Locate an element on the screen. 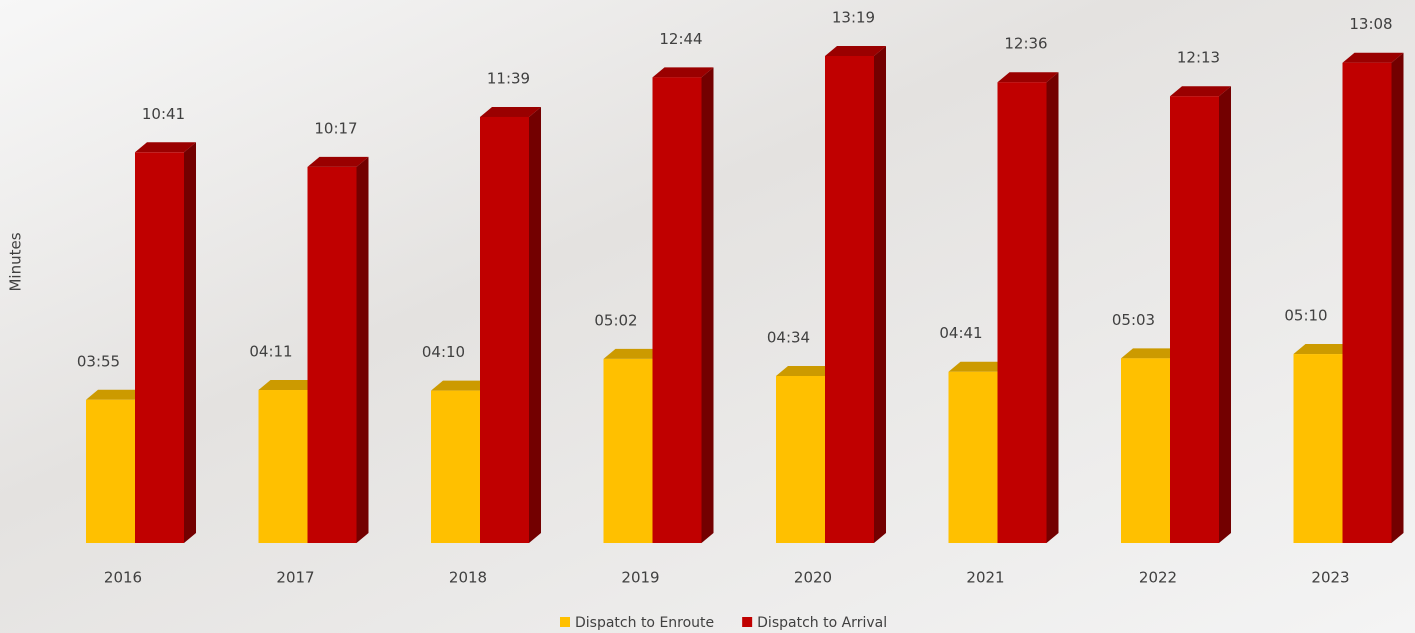 The height and width of the screenshot is (633, 1415). x-tick-label: 2016 is located at coordinates (123, 578).